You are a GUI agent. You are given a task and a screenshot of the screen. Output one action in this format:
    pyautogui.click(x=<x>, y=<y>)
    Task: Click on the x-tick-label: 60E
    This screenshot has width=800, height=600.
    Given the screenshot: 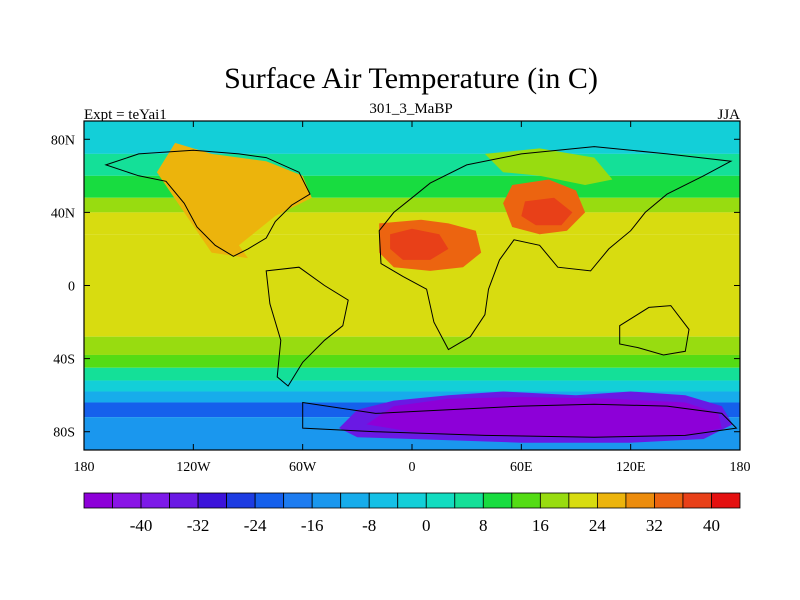 What is the action you would take?
    pyautogui.click(x=521, y=467)
    